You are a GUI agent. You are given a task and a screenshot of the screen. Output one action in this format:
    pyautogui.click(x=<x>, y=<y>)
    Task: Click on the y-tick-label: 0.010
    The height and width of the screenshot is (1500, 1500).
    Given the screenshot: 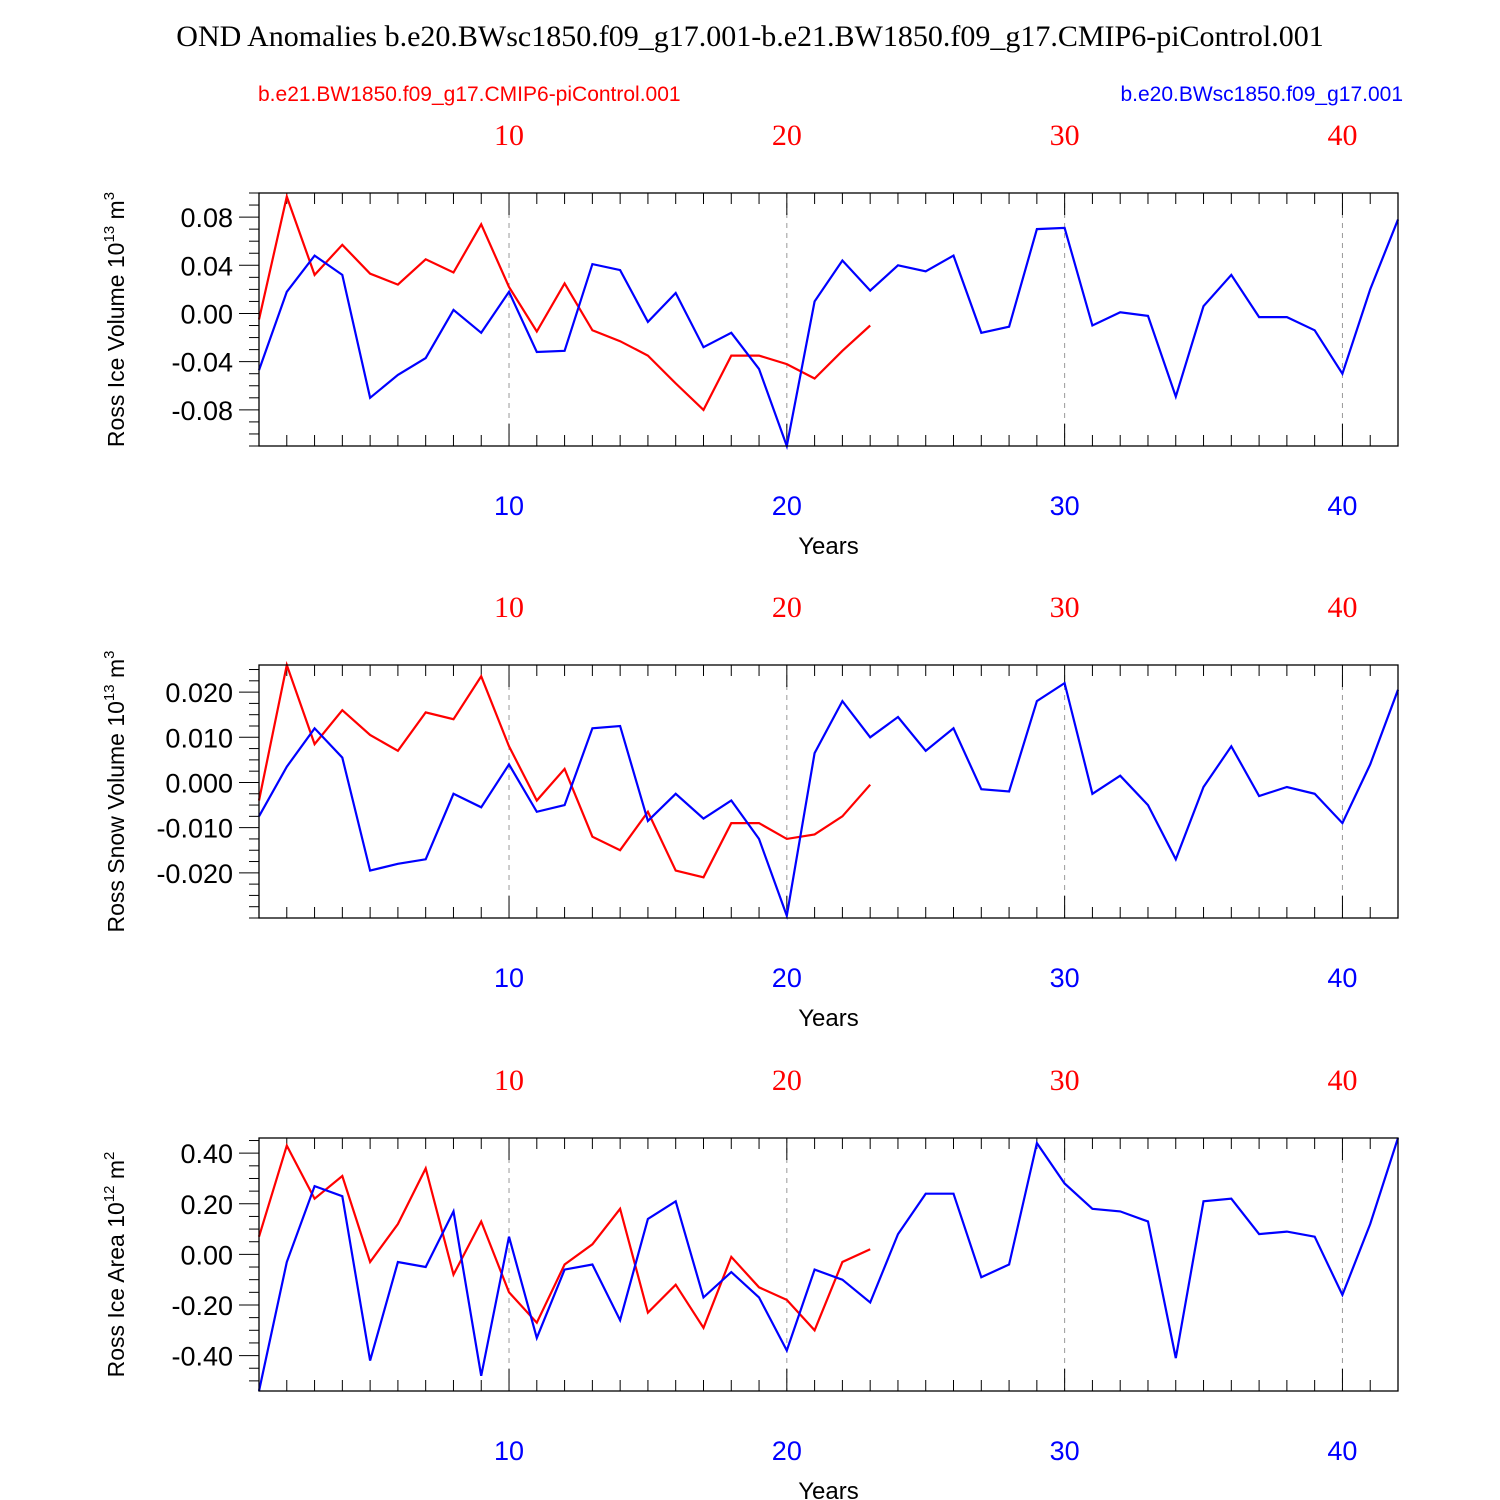 What is the action you would take?
    pyautogui.click(x=199, y=738)
    